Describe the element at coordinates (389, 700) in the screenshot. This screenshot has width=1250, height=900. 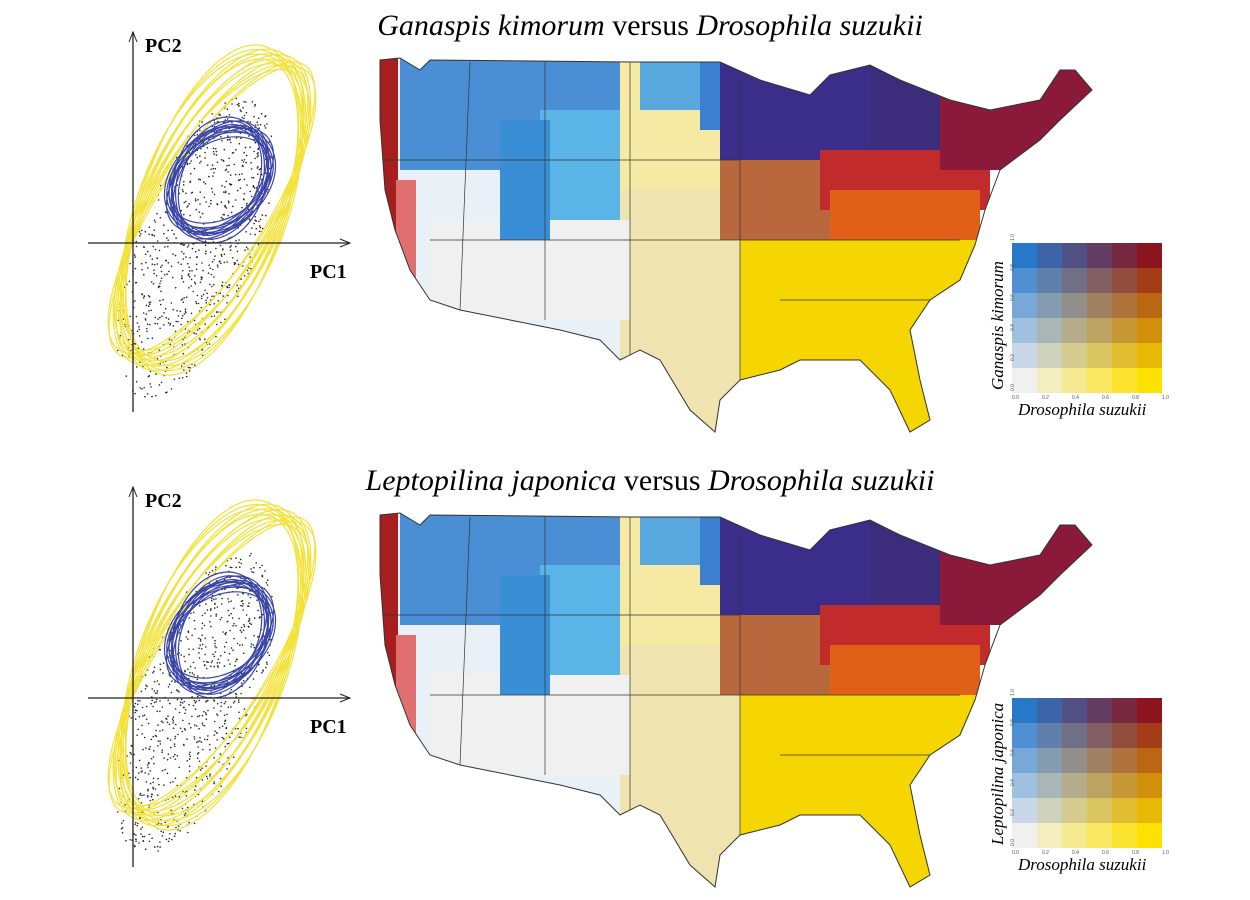
I see `map-region` at that location.